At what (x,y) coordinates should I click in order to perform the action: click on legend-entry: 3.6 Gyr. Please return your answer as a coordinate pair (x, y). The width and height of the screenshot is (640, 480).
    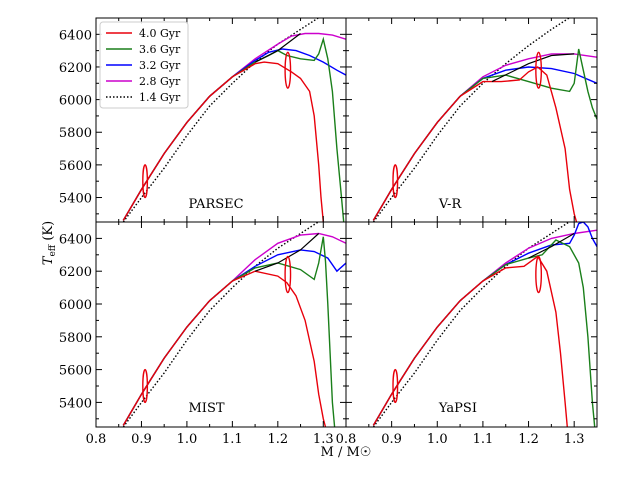
    Looking at the image, I should click on (160, 49).